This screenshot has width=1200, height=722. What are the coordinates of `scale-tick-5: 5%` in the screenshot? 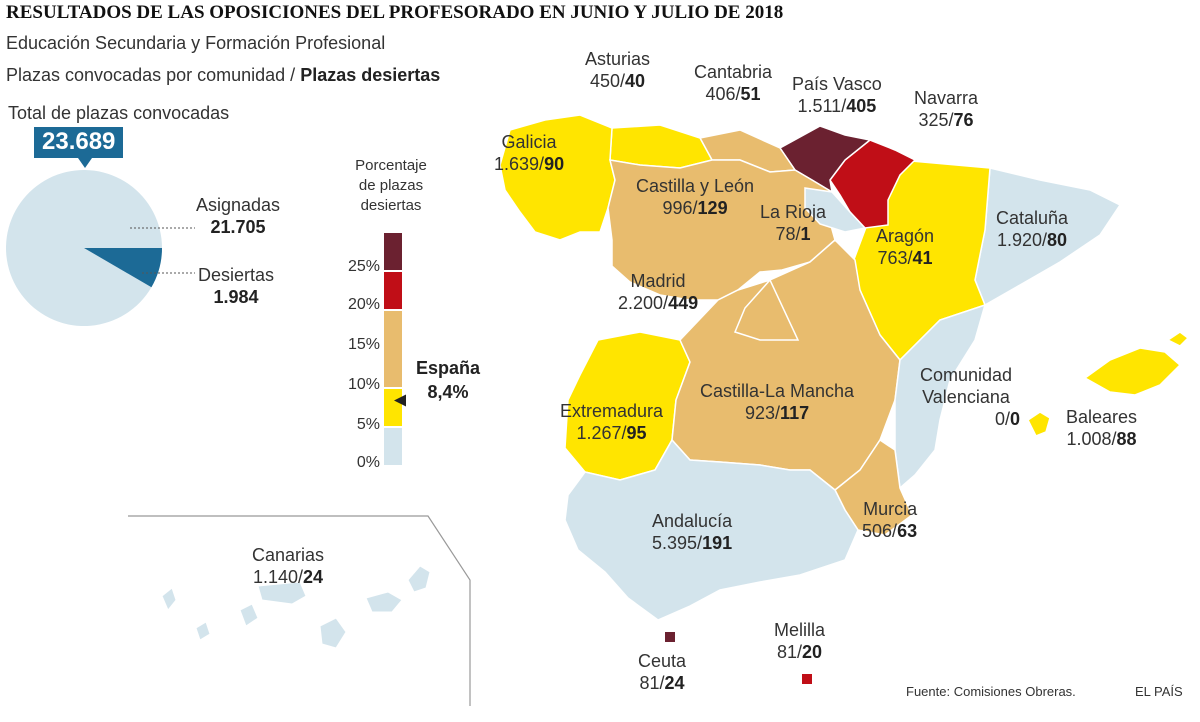 It's located at (368, 424).